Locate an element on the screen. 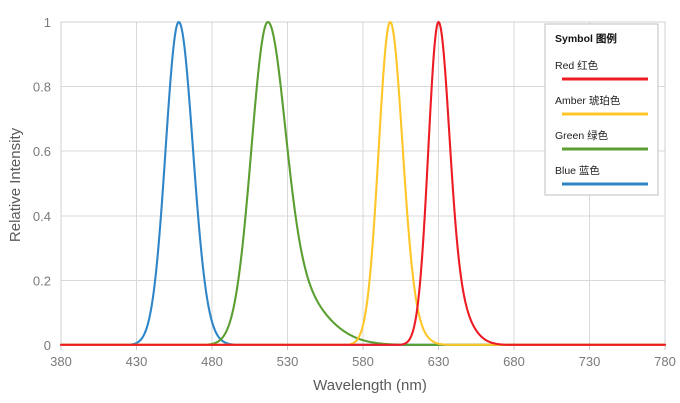  x-tick-label: 530 is located at coordinates (288, 361).